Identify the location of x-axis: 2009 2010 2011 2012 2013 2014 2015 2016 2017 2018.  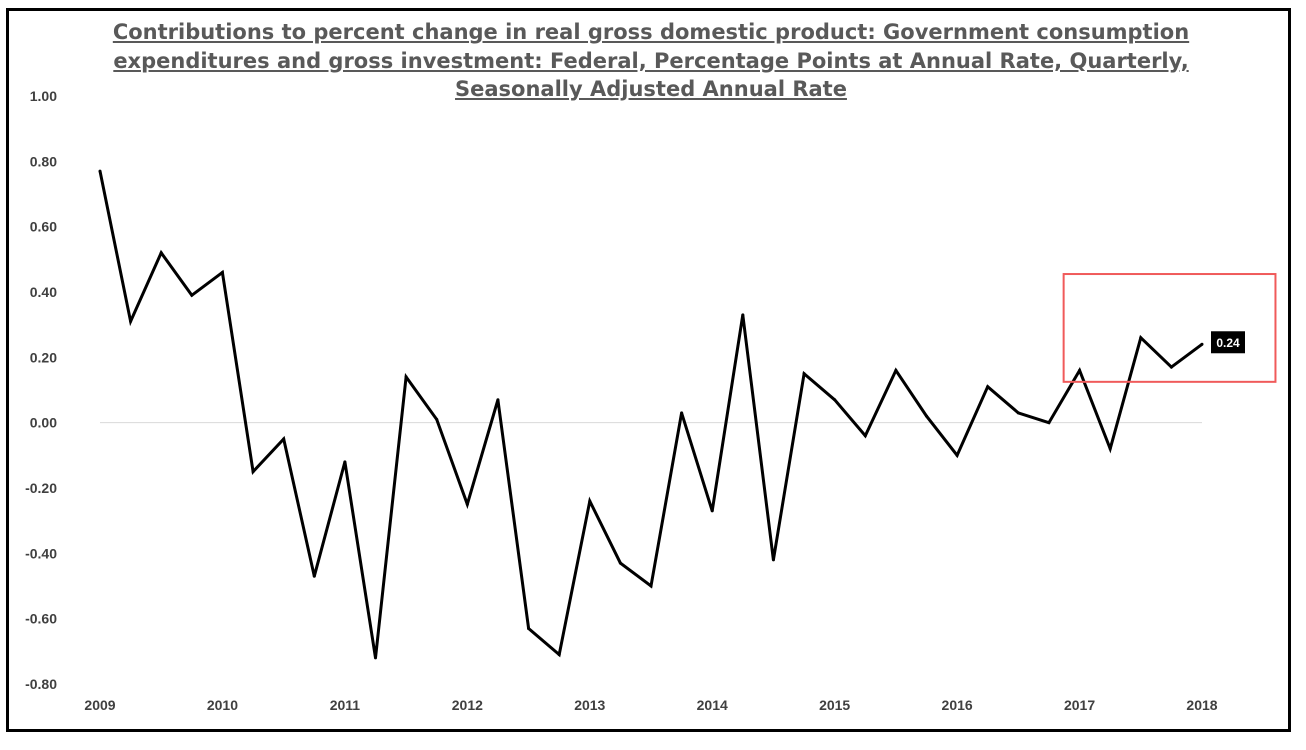
(650, 705).